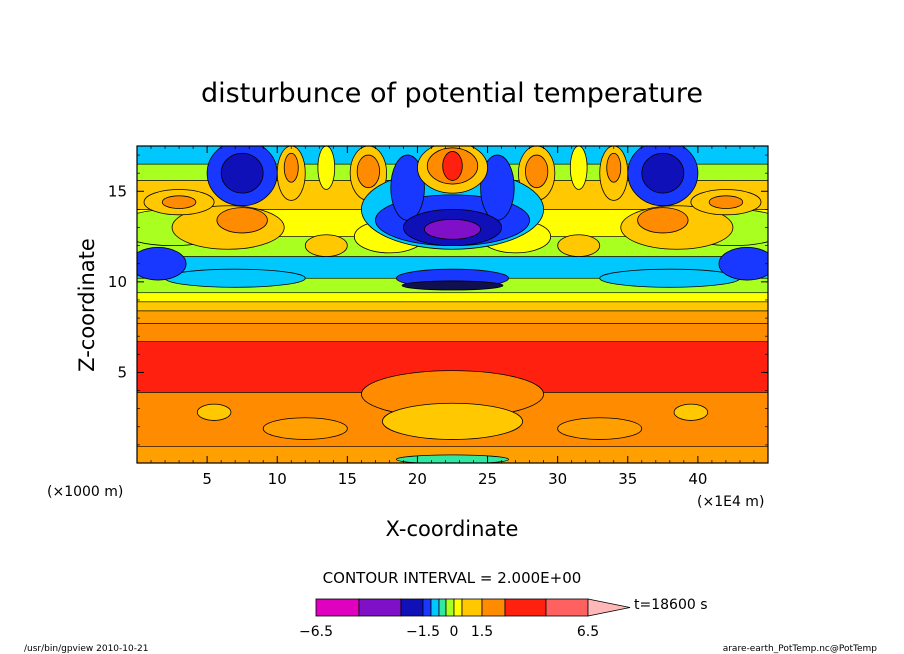 The width and height of the screenshot is (904, 654). What do you see at coordinates (627, 479) in the screenshot?
I see `x-tick-label: 35` at bounding box center [627, 479].